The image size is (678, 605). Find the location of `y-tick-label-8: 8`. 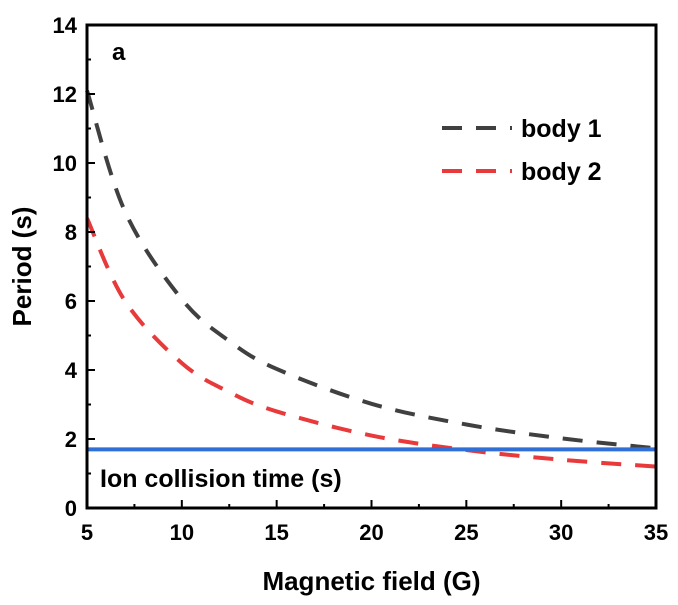

y-tick-label-8: 8 is located at coordinates (71, 232).